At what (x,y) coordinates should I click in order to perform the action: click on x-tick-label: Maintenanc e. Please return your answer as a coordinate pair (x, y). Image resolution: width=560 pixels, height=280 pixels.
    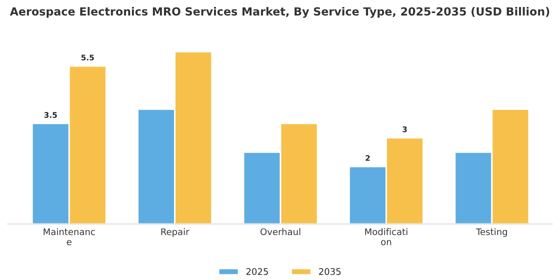
    Looking at the image, I should click on (69, 237).